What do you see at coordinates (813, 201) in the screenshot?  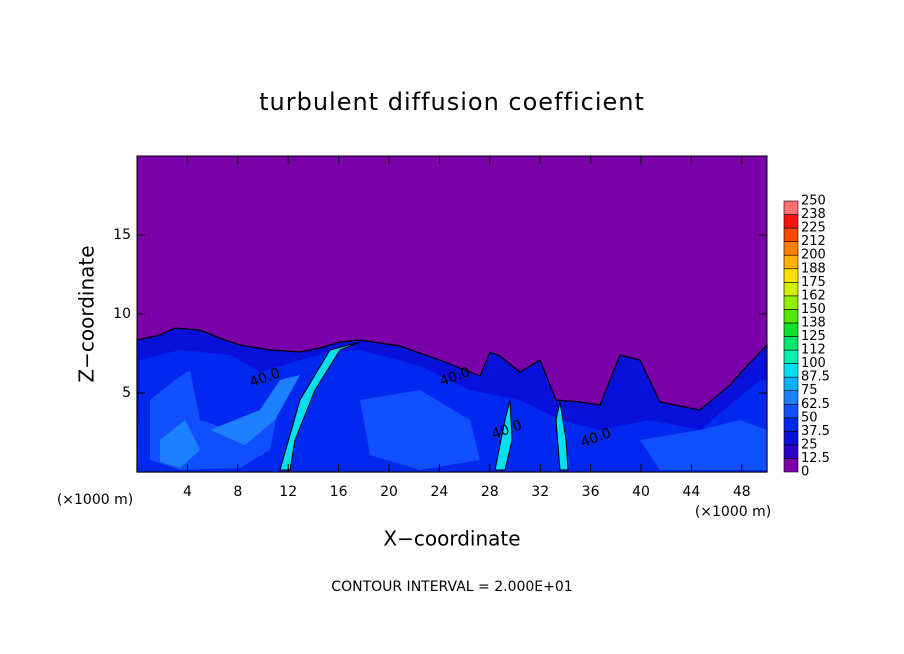 I see `colorbar-label: 250` at bounding box center [813, 201].